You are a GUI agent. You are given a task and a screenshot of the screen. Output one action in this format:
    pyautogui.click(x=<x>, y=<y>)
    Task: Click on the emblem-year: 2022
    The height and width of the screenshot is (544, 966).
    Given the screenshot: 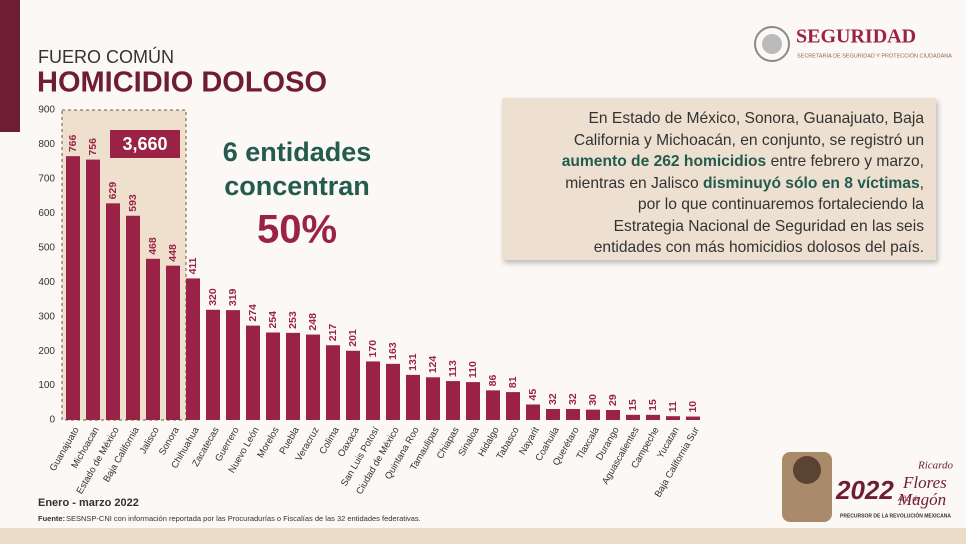 What is the action you would take?
    pyautogui.click(x=864, y=490)
    